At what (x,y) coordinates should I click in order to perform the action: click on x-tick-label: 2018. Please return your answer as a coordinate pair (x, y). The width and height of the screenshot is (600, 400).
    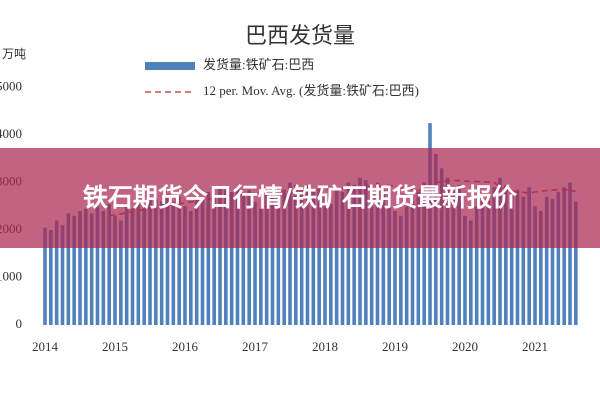
    Looking at the image, I should click on (325, 346).